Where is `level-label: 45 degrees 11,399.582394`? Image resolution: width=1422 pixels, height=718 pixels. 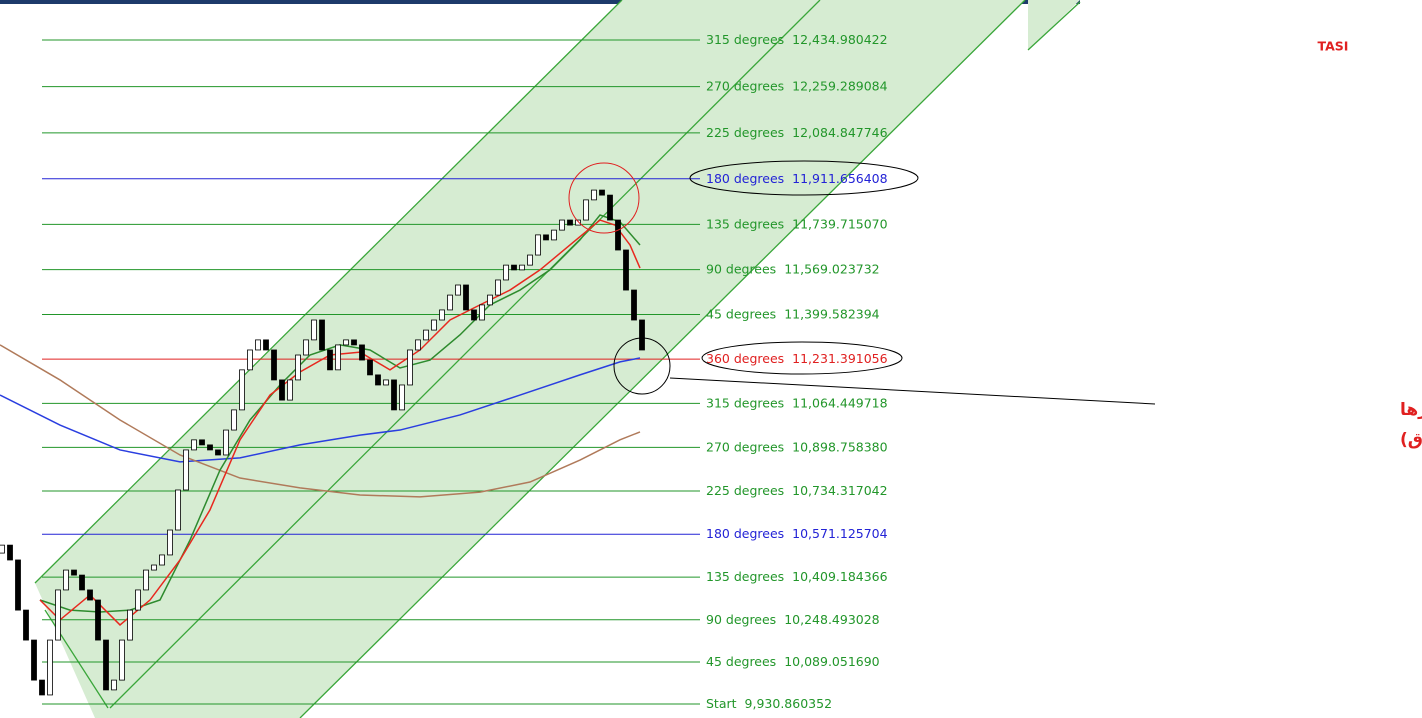 level-label: 45 degrees 11,399.582394 is located at coordinates (793, 313).